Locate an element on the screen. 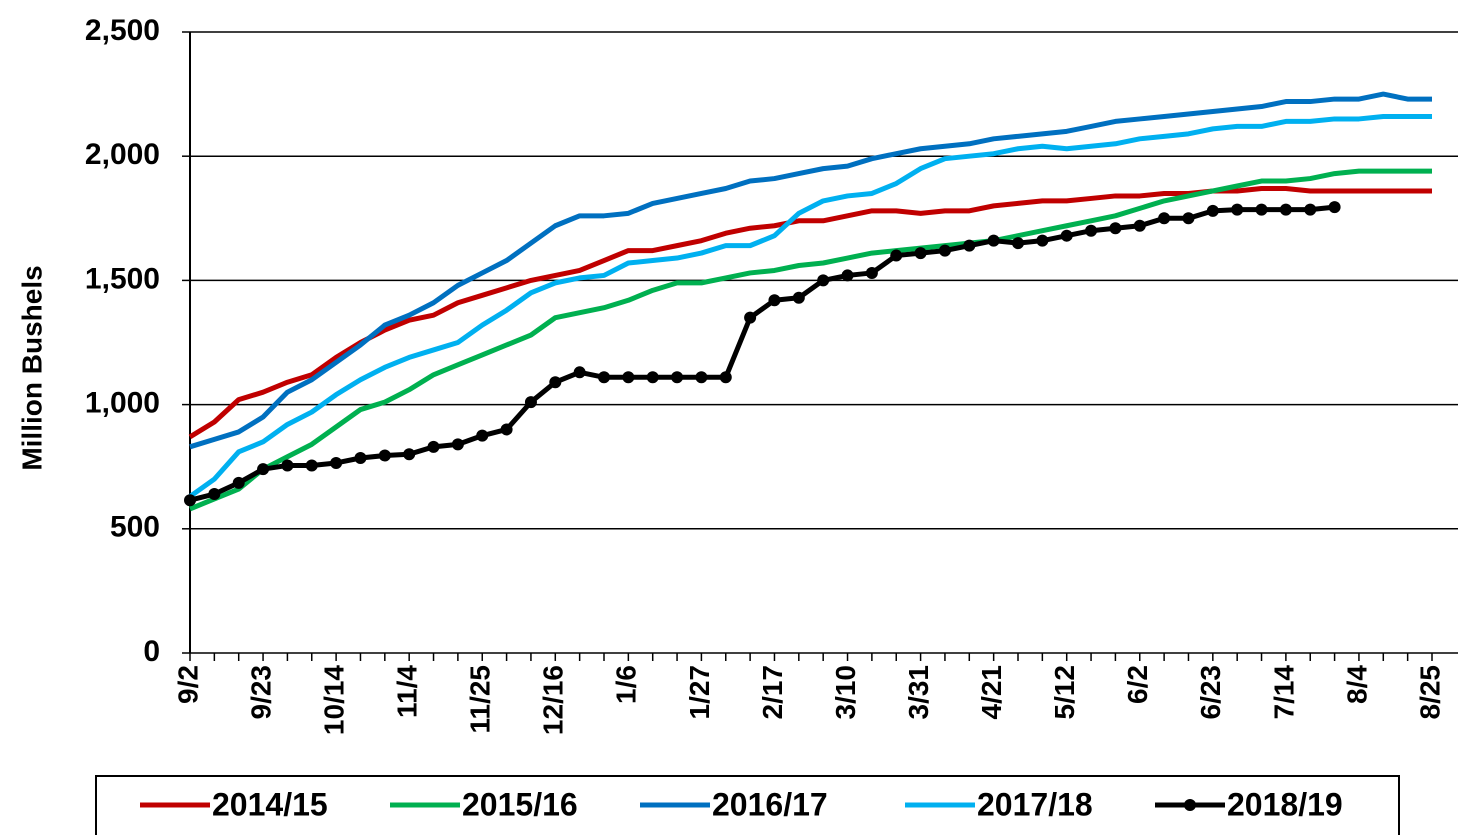 The height and width of the screenshot is (835, 1458). y-tick-label: 1,500 is located at coordinates (122, 278).